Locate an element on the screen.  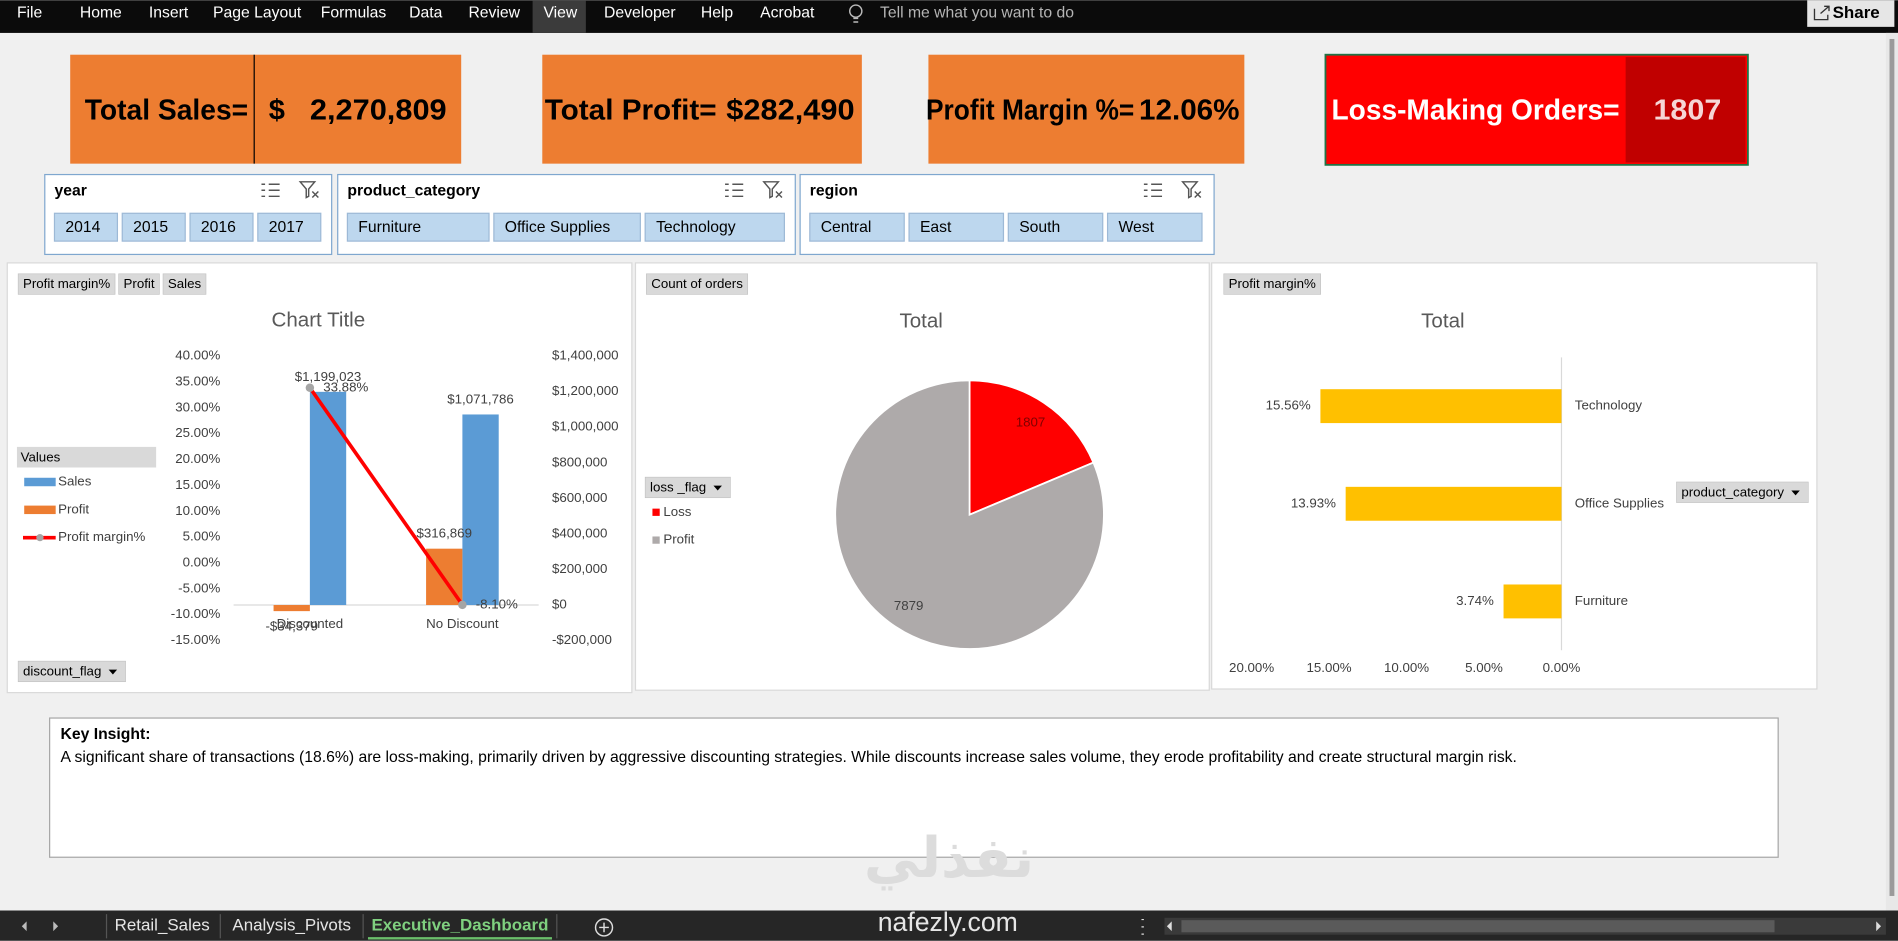
ribbon-tab: View is located at coordinates (560, 13).